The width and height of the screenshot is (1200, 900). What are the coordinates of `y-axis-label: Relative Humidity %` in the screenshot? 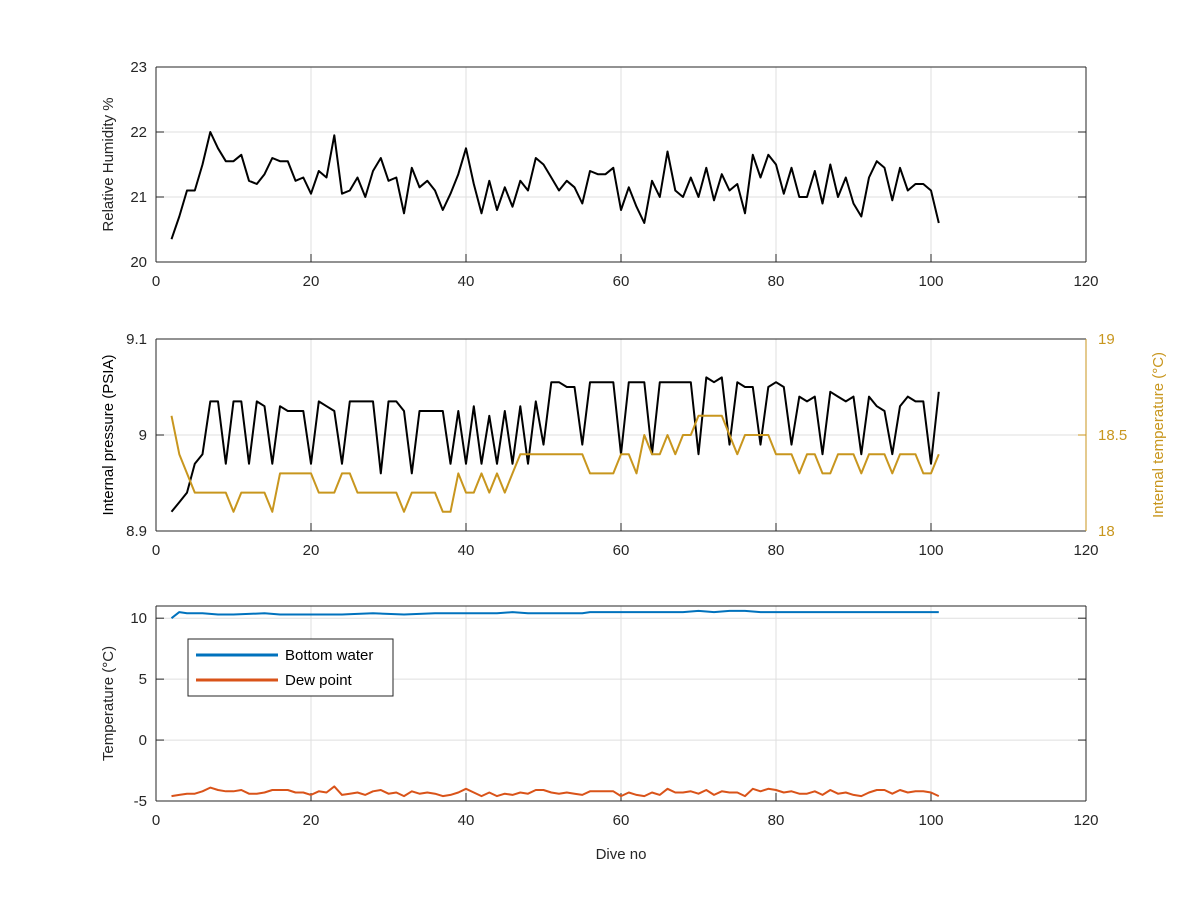 It's located at (108, 164).